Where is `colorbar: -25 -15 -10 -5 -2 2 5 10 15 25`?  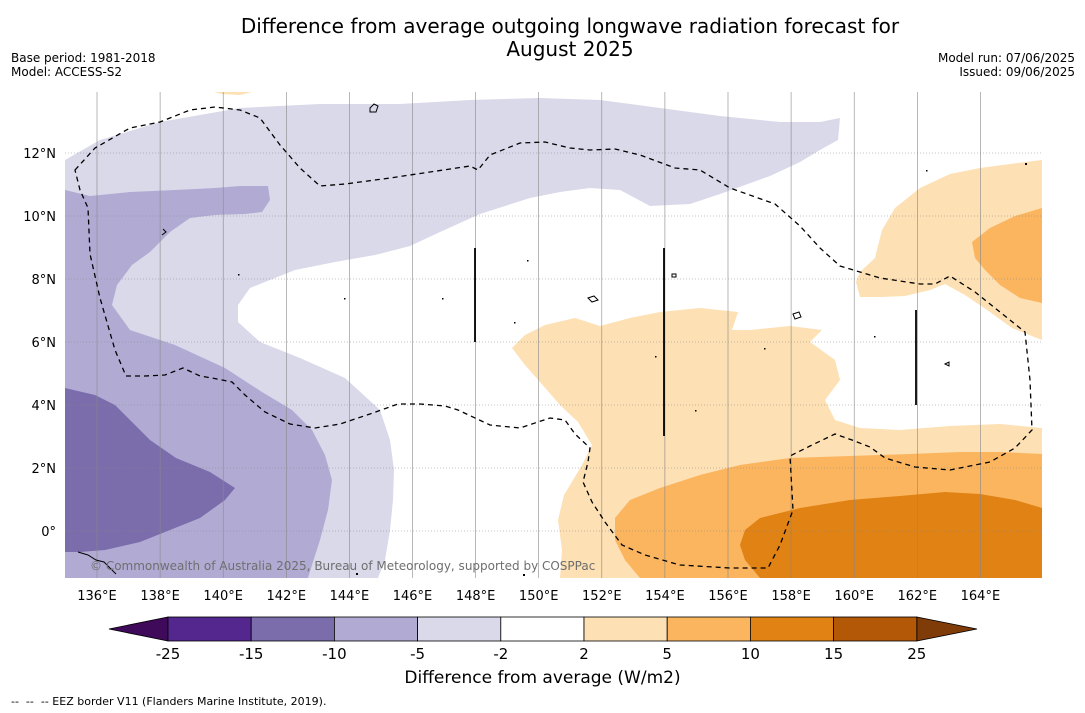
colorbar: -25 -15 -10 -5 -2 2 5 10 15 25 is located at coordinates (543, 639).